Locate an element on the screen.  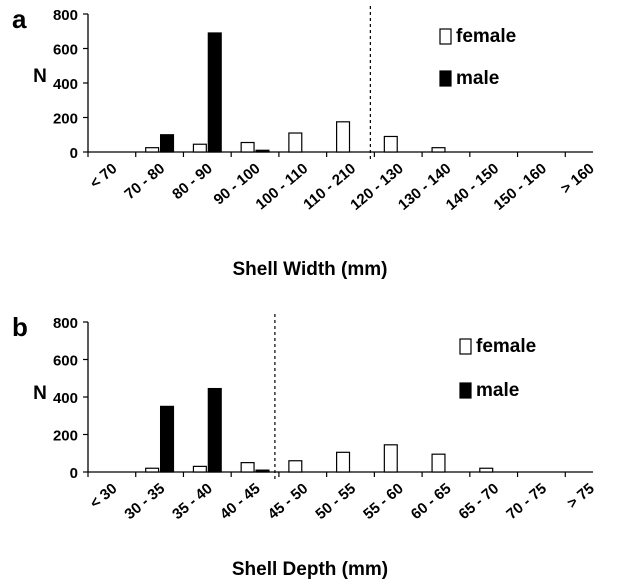
x-axis-label: Shell Depth (mm) is located at coordinates (310, 569).